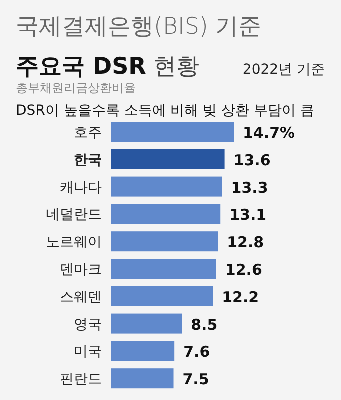 This screenshot has height=400, width=341. Describe the element at coordinates (76, 88) in the screenshot. I see `text: 총부채원리금상환비율` at that location.